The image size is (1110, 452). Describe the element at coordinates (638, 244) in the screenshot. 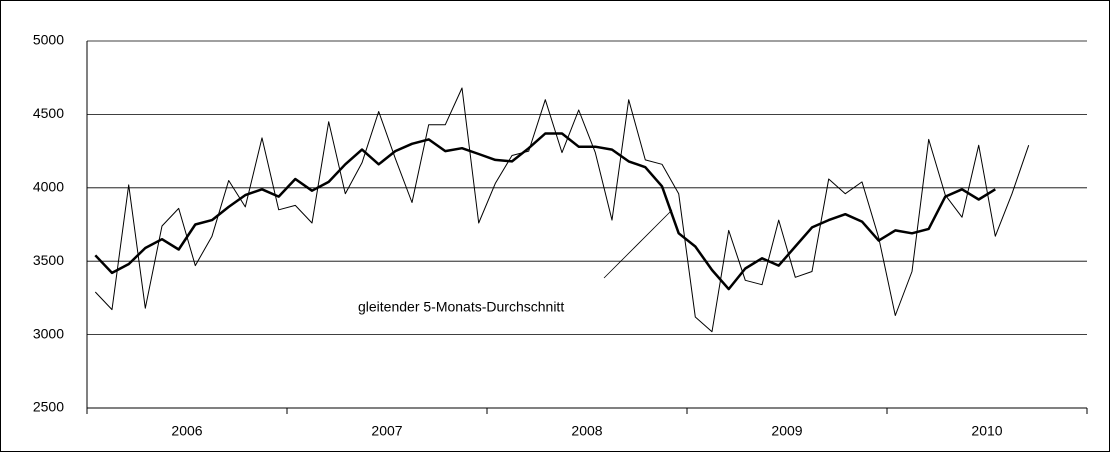

I see `annotation-pointer` at that location.